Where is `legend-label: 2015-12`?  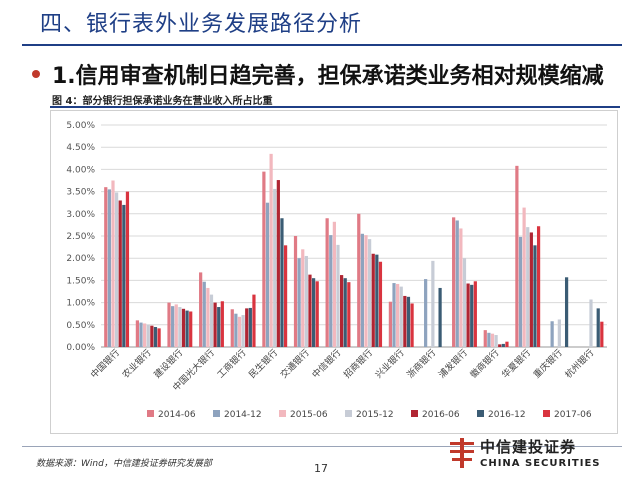
legend-label: 2015-12 is located at coordinates (375, 415).